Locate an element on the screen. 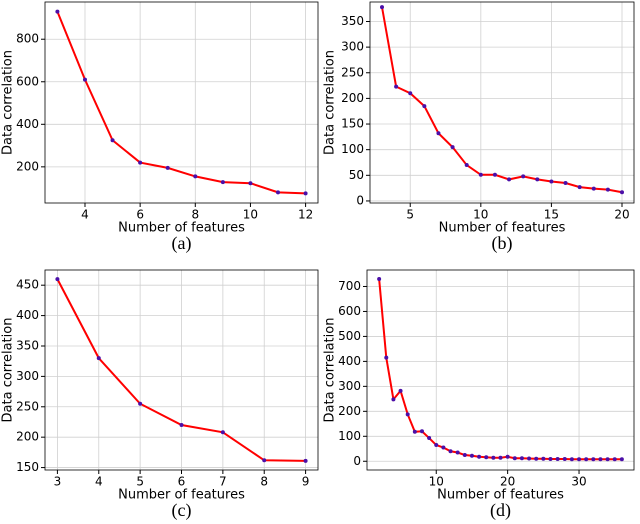  x-tick-label: 30 is located at coordinates (578, 482).